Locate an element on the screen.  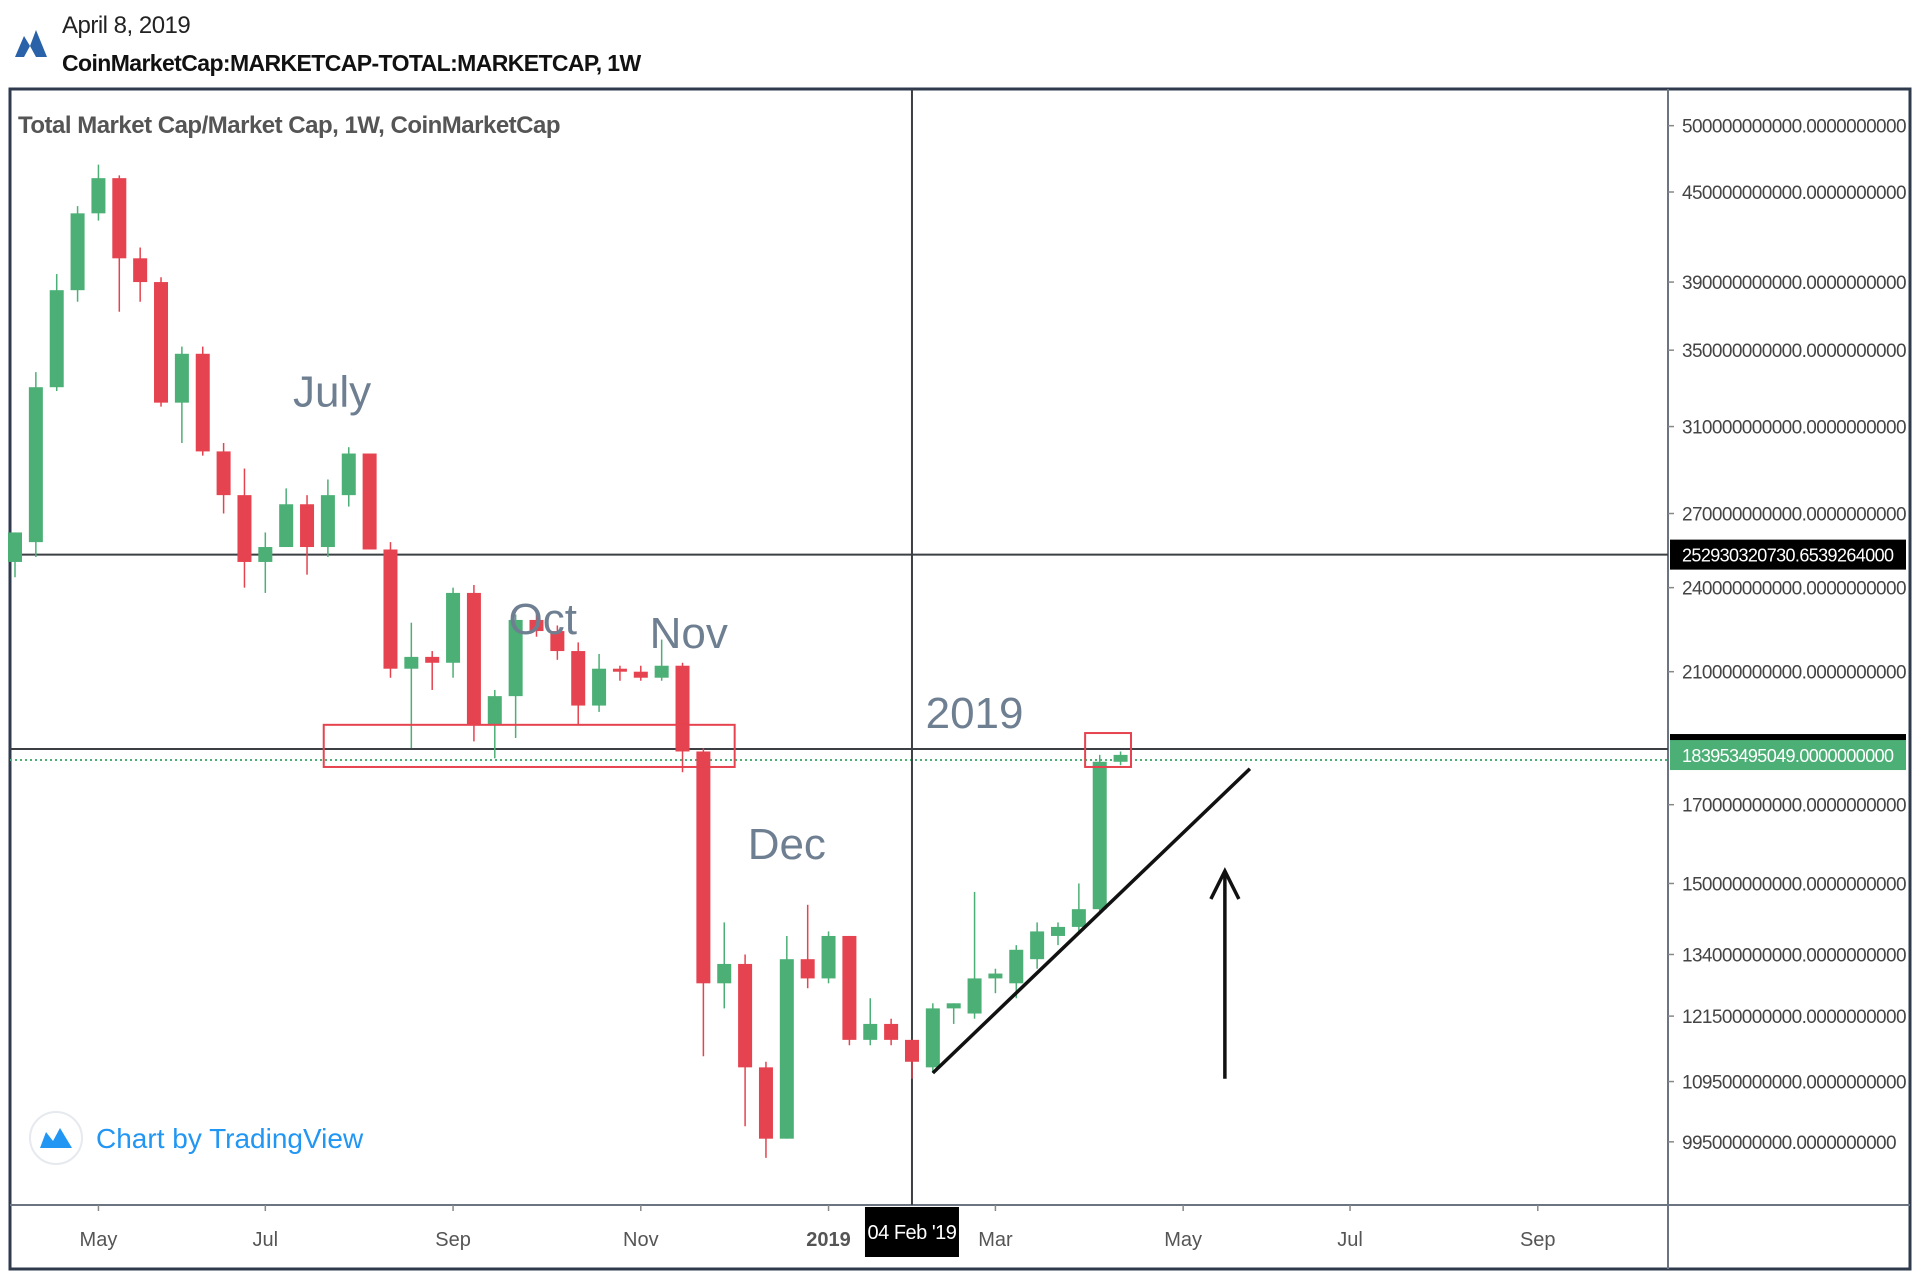
price-tick-label: 270000000000.0000000000 is located at coordinates (1794, 515).